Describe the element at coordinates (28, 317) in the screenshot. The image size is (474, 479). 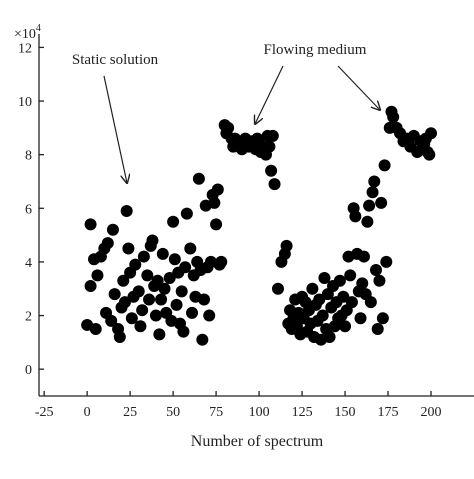
I see `y-tick-label: 2` at that location.